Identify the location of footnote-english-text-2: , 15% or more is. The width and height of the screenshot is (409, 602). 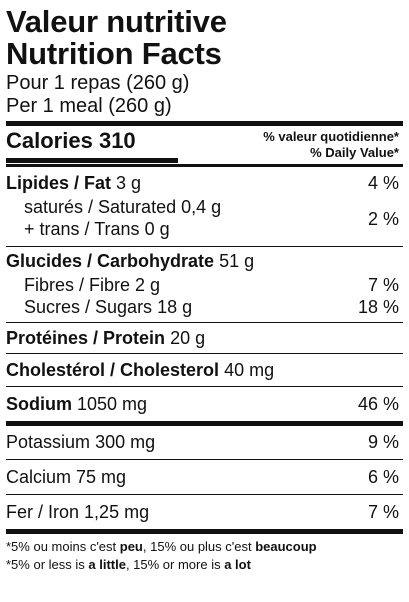
(175, 564).